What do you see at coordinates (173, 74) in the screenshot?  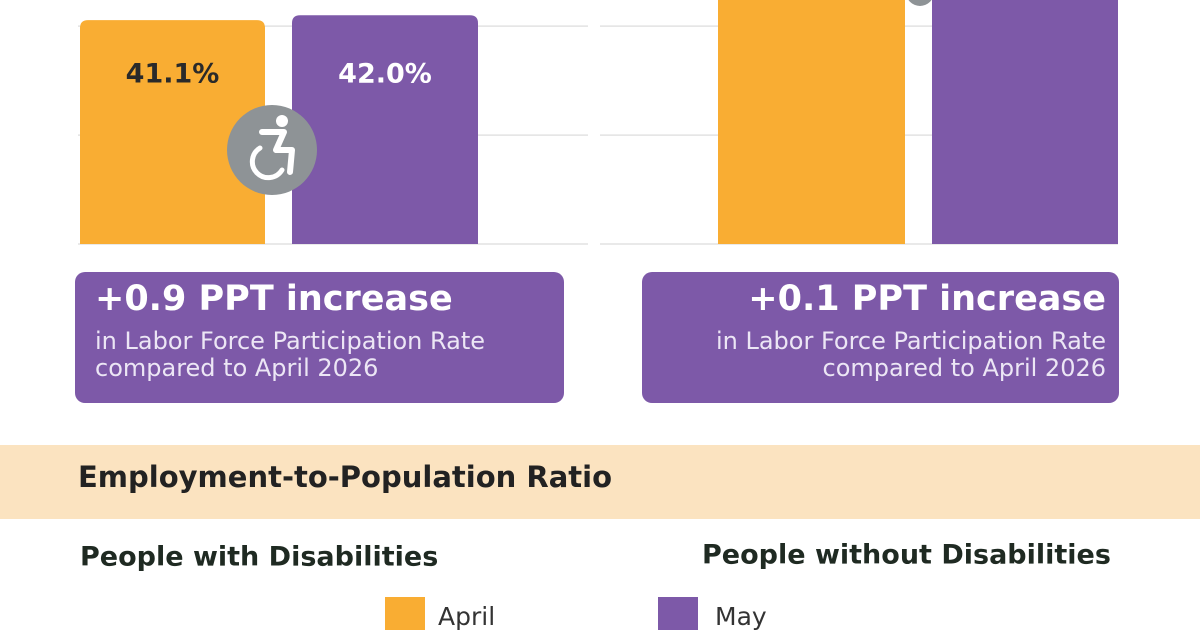 I see `value-label: 41.1%` at bounding box center [173, 74].